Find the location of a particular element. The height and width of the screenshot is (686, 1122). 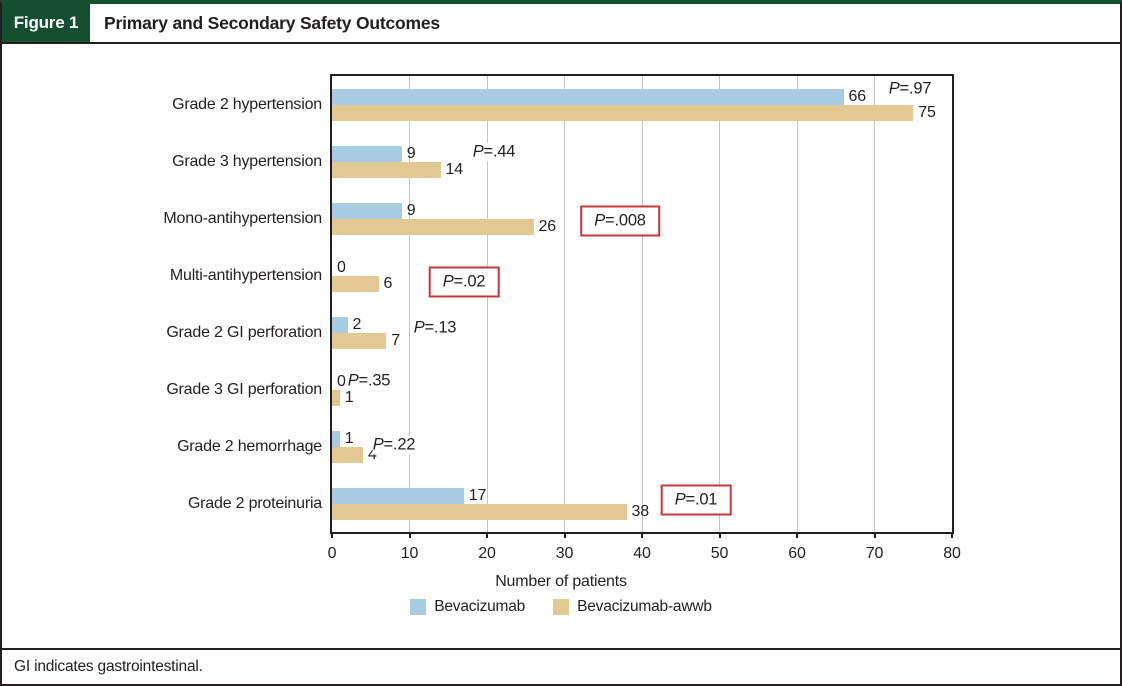

category-label: Grade 3 hypertension is located at coordinates (247, 161).